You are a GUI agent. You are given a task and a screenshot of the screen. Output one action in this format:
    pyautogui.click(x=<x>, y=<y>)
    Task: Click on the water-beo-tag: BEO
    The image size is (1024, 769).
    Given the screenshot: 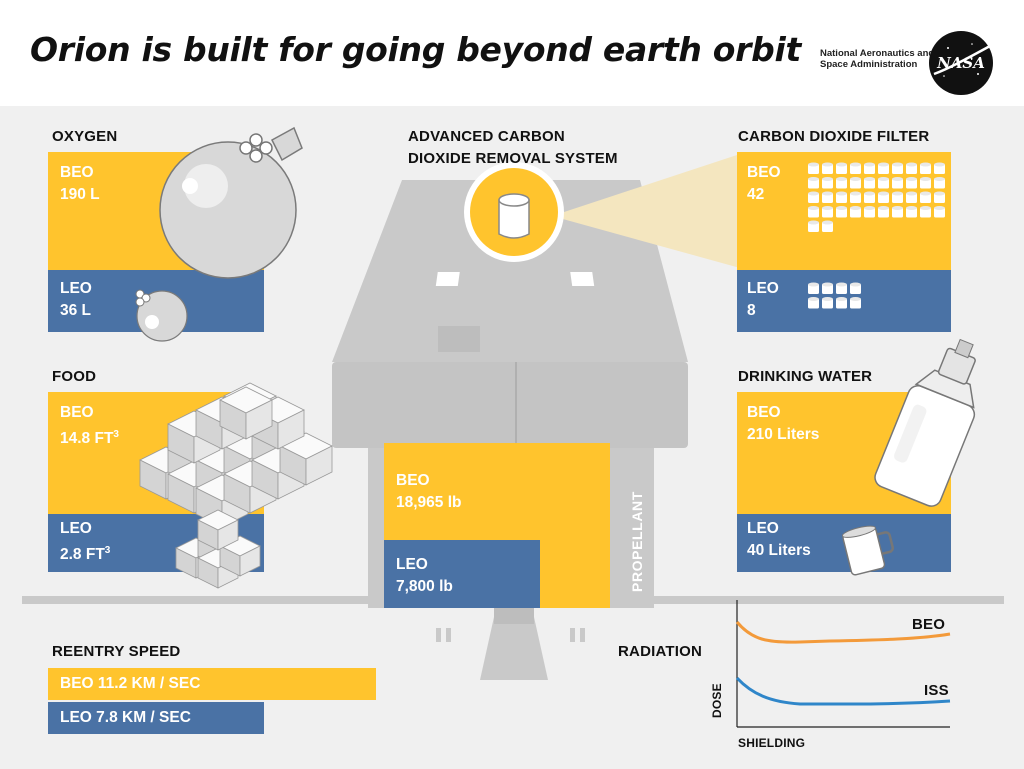 What is the action you would take?
    pyautogui.click(x=764, y=412)
    